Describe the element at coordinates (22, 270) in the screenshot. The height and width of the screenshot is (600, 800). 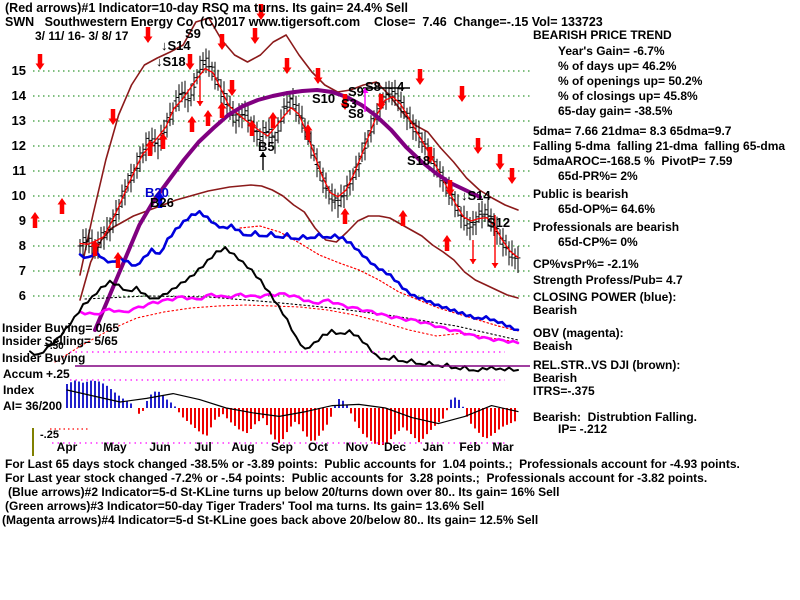
I see `price-tick-7: 7` at that location.